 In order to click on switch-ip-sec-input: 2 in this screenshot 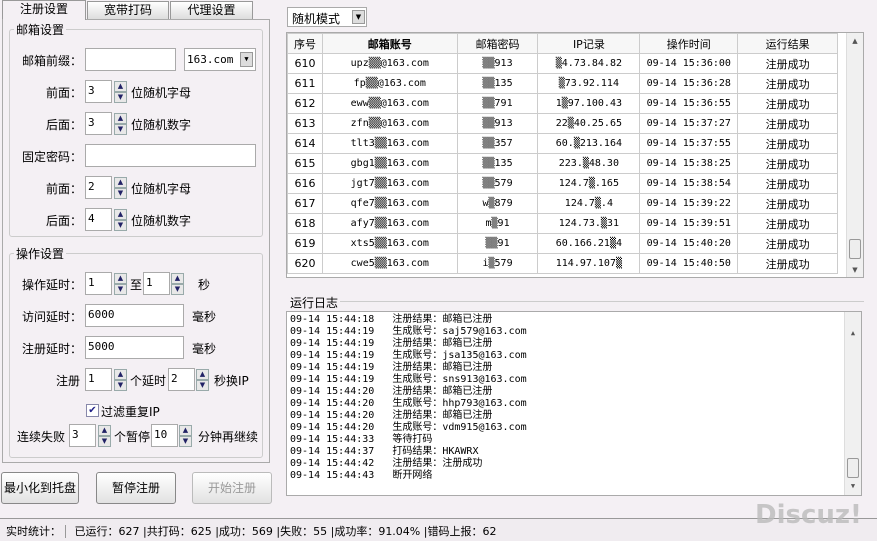, I will do `click(181, 379)`.